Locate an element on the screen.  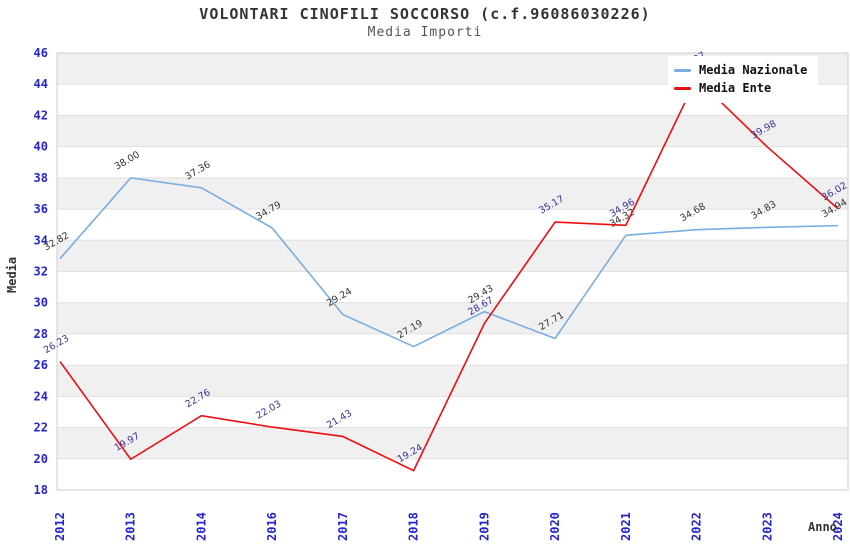
x-tick-label: 2019 is located at coordinates (484, 526).